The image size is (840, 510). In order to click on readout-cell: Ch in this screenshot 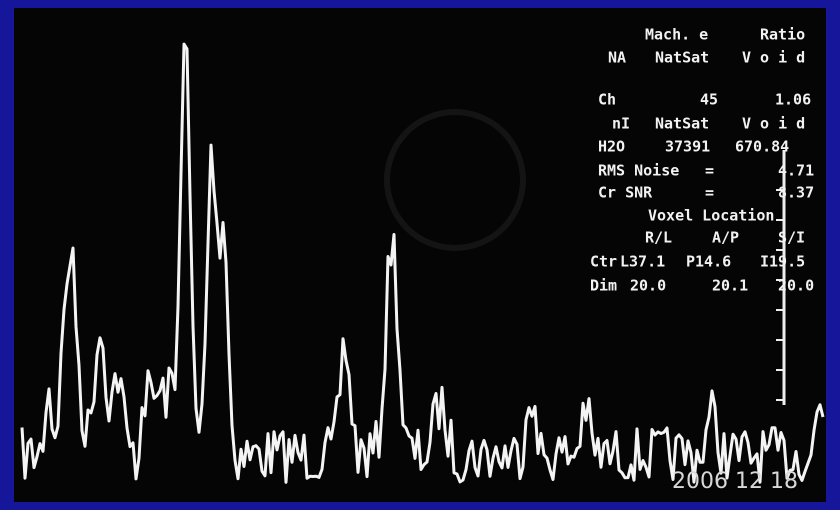, I will do `click(607, 100)`.